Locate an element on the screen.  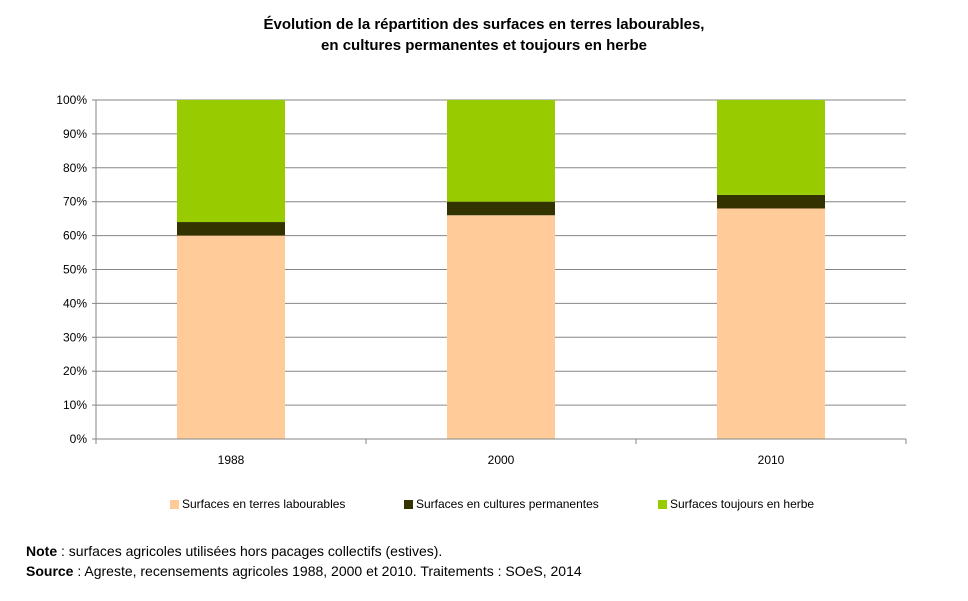
legend-label: Surfaces toujours en herbe is located at coordinates (742, 504).